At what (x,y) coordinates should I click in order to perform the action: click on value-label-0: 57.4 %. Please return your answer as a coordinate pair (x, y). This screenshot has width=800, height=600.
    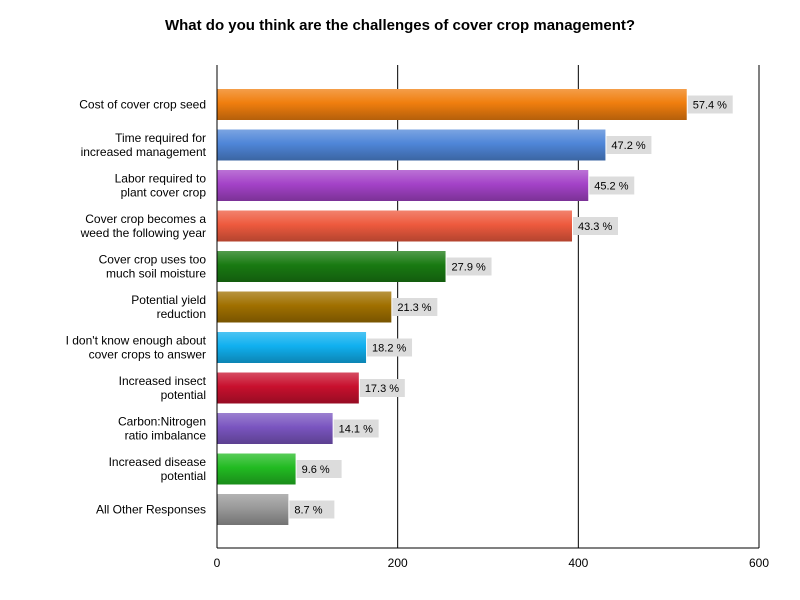
    Looking at the image, I should click on (710, 106).